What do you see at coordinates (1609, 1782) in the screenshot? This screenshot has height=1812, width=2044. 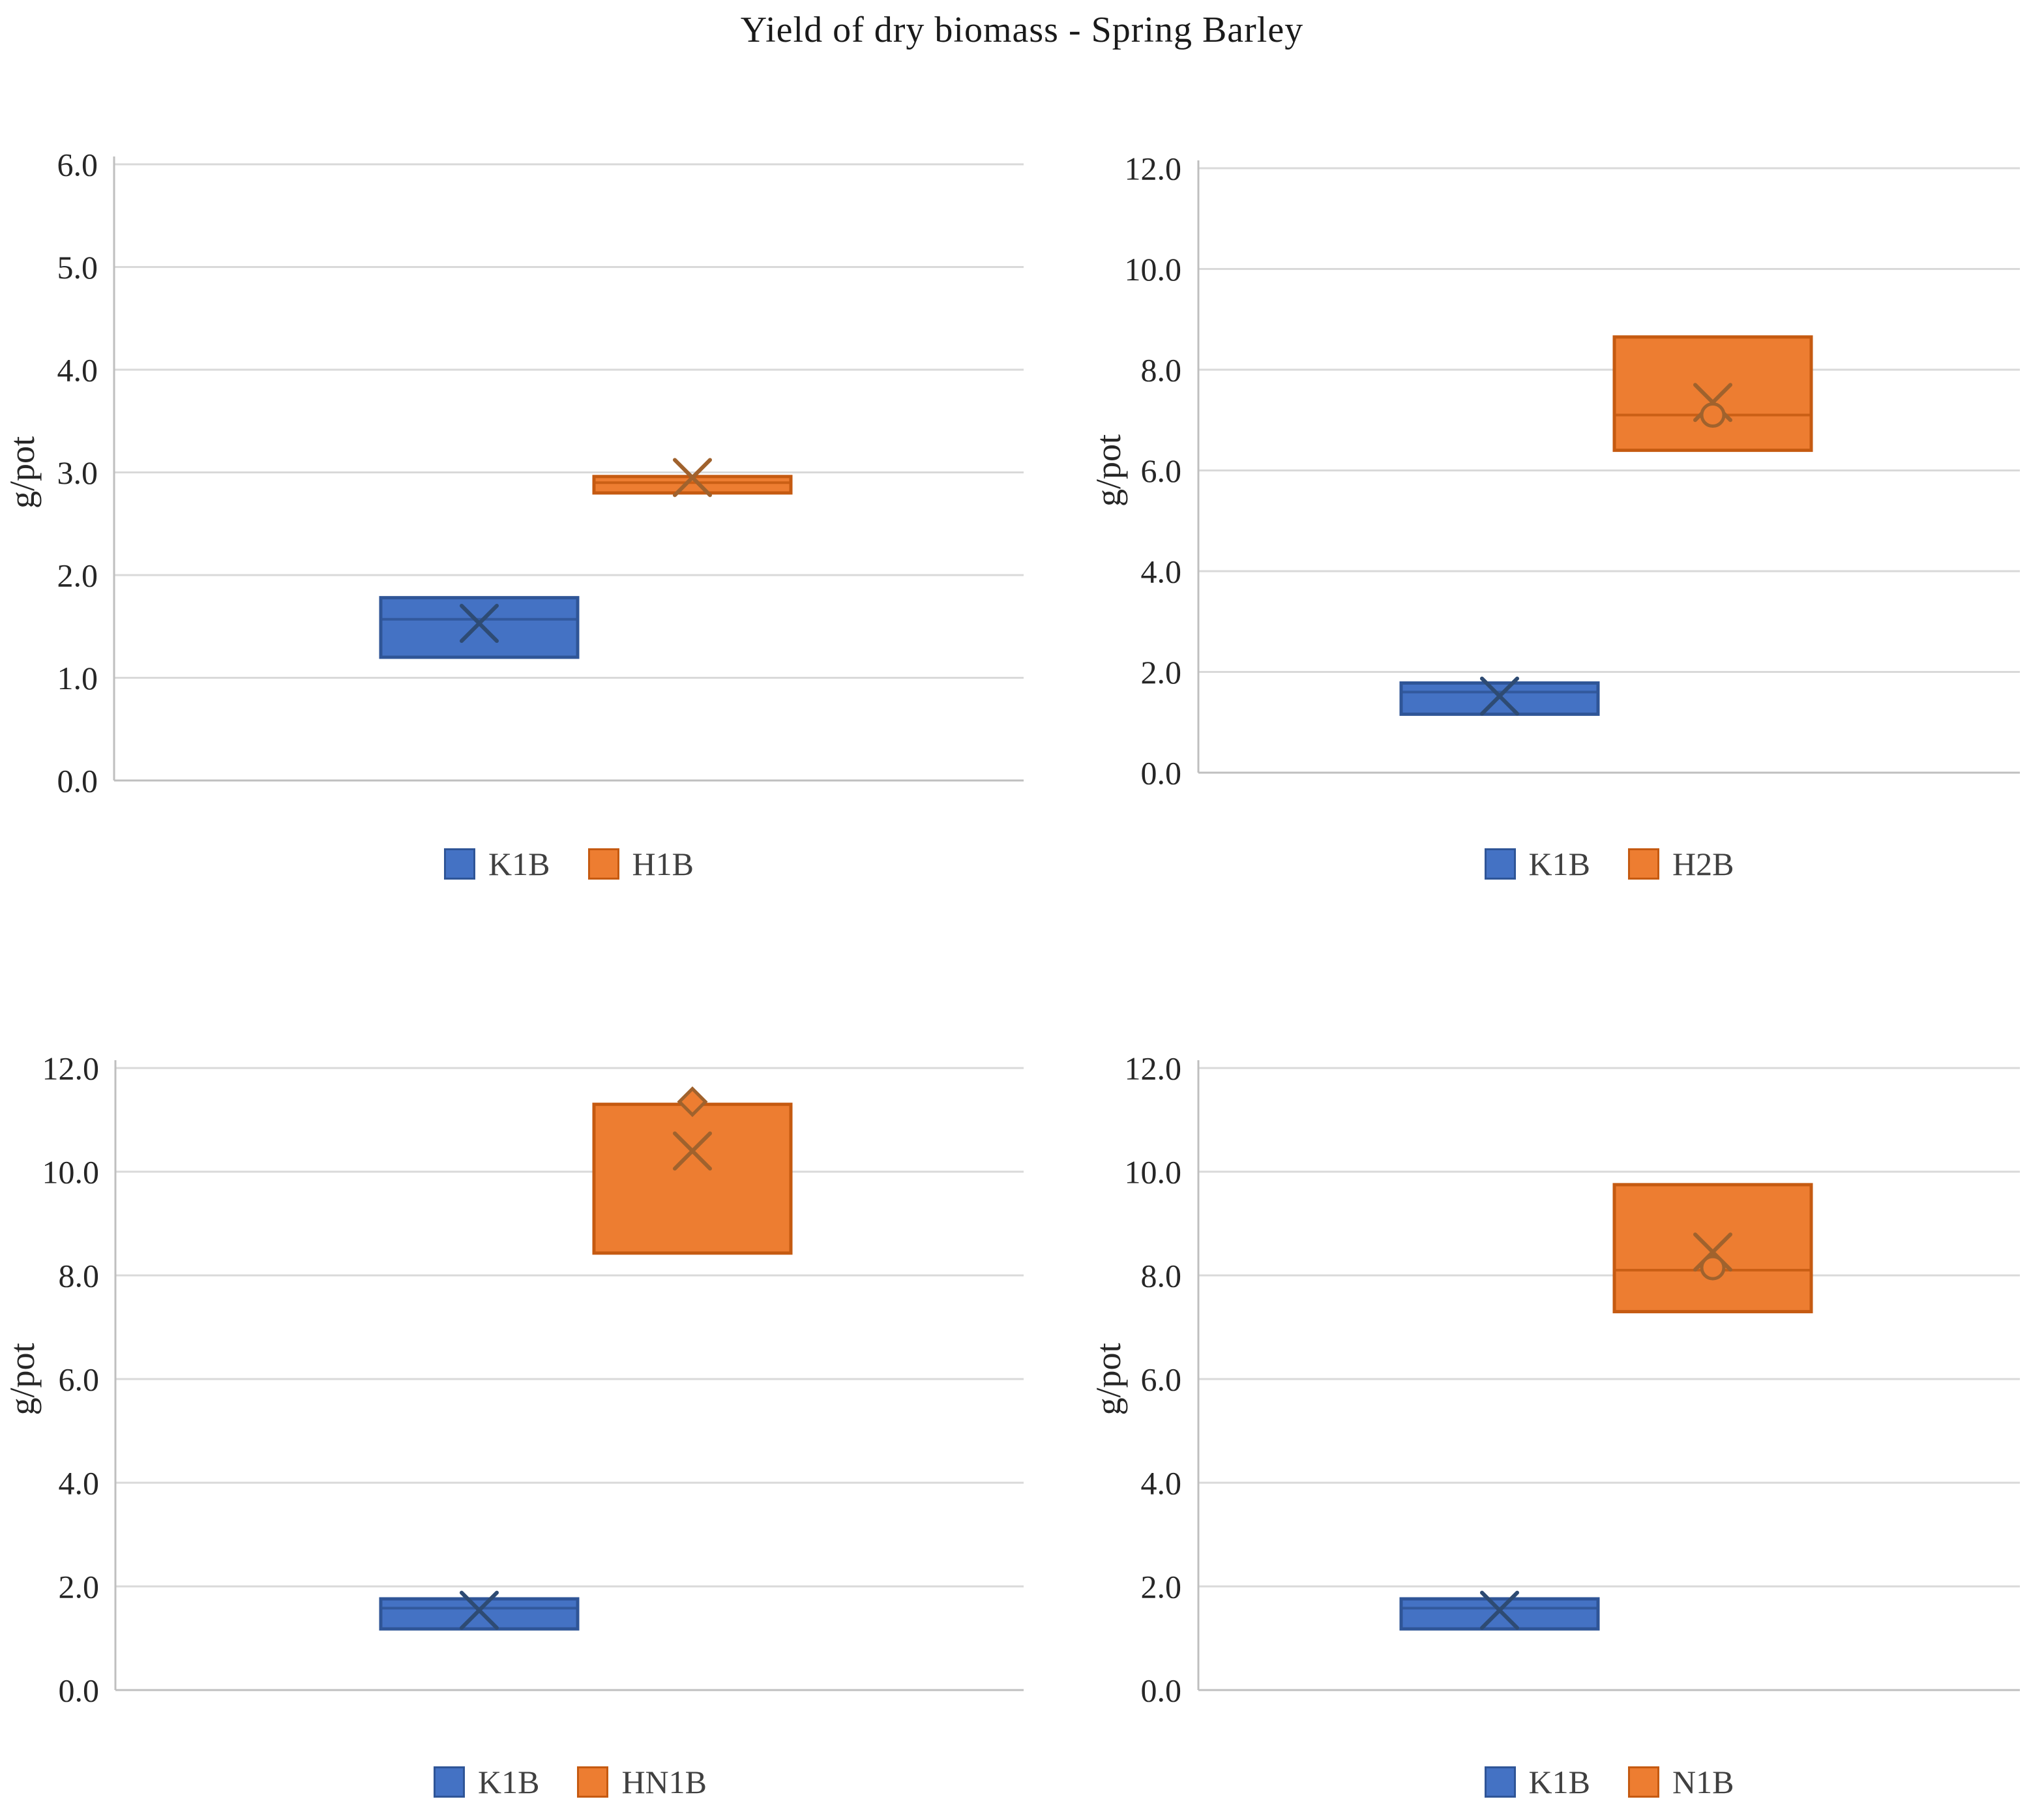 I see `legend-bottom-right: K1B N1B` at bounding box center [1609, 1782].